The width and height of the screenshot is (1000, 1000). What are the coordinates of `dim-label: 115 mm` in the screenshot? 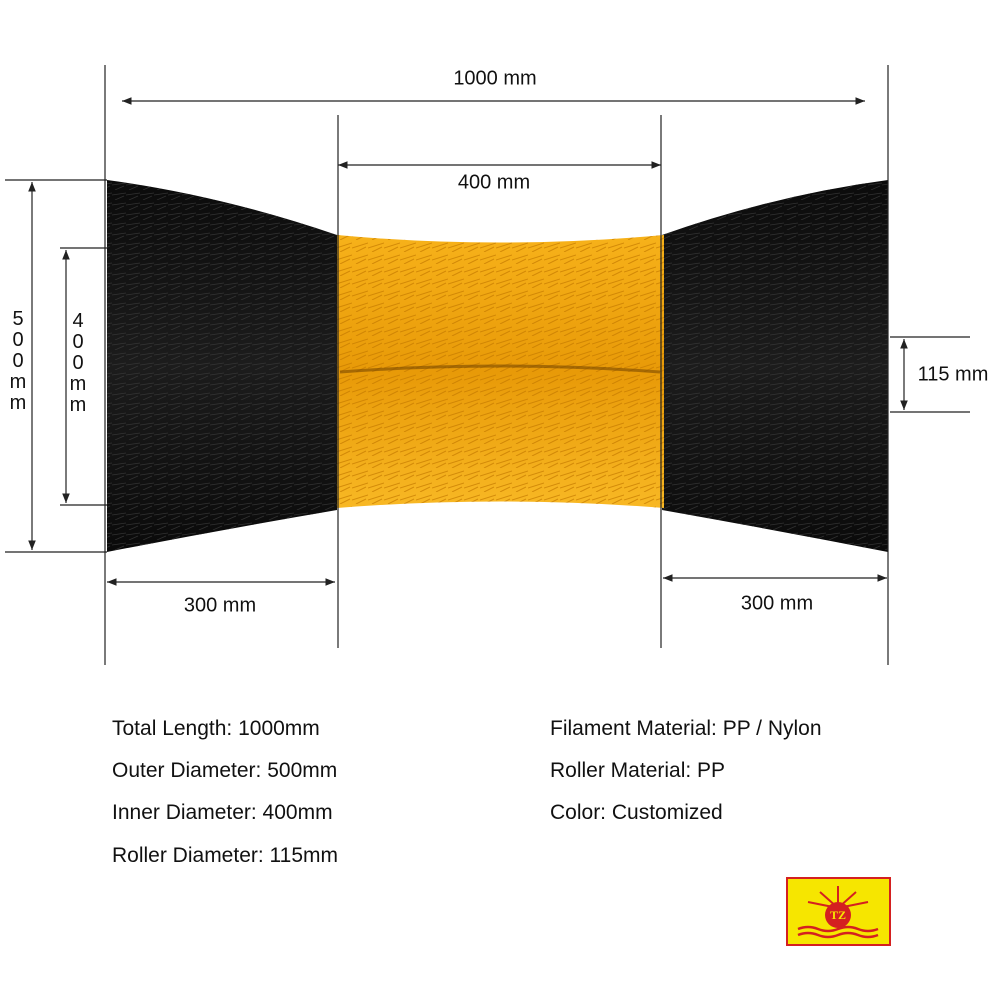 It's located at (953, 374).